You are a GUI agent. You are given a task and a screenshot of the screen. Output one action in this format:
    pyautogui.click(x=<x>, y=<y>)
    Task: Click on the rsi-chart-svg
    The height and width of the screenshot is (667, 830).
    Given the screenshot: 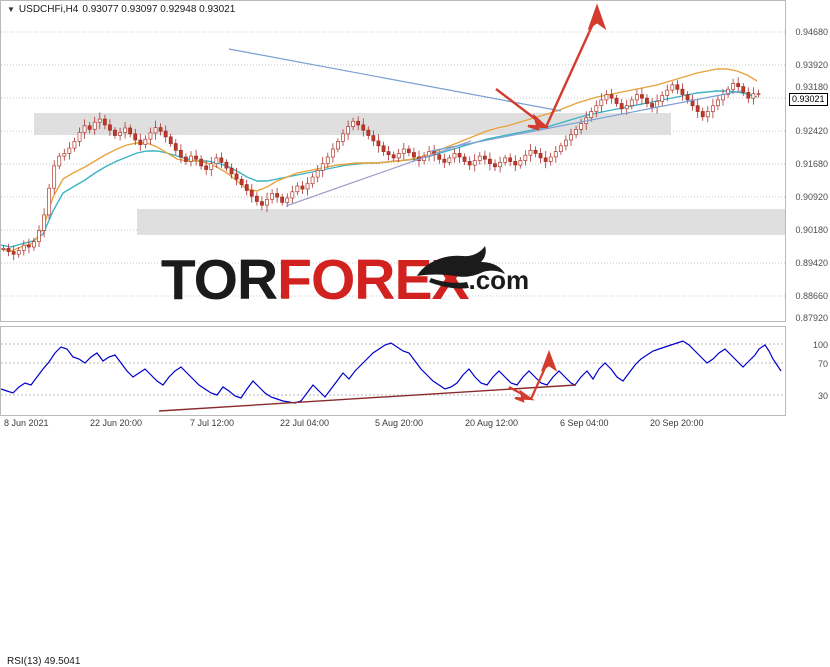 What is the action you would take?
    pyautogui.click(x=393, y=376)
    